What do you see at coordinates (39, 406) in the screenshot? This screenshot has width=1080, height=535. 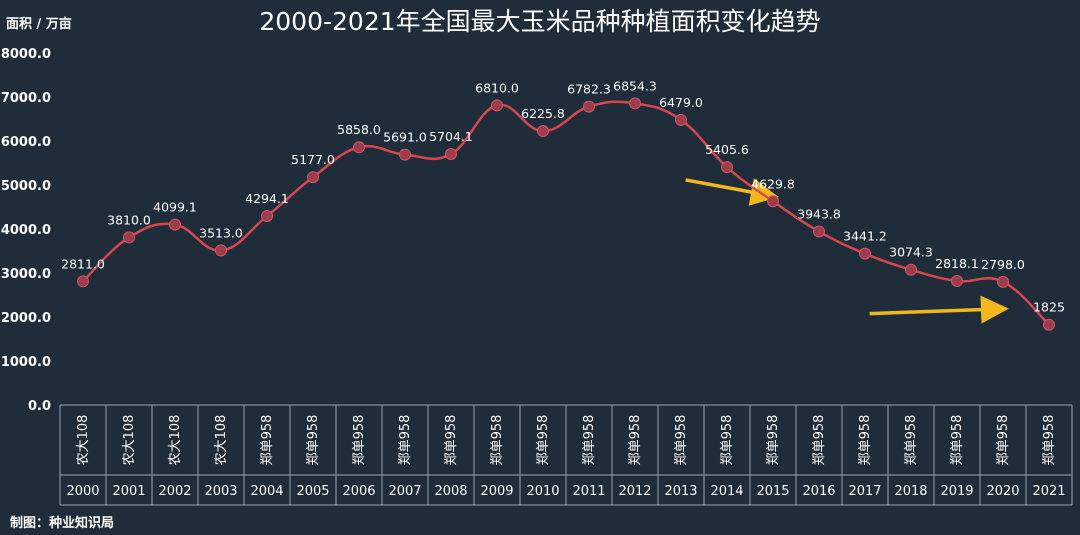 I see `y-tick-label: 0.0` at bounding box center [39, 406].